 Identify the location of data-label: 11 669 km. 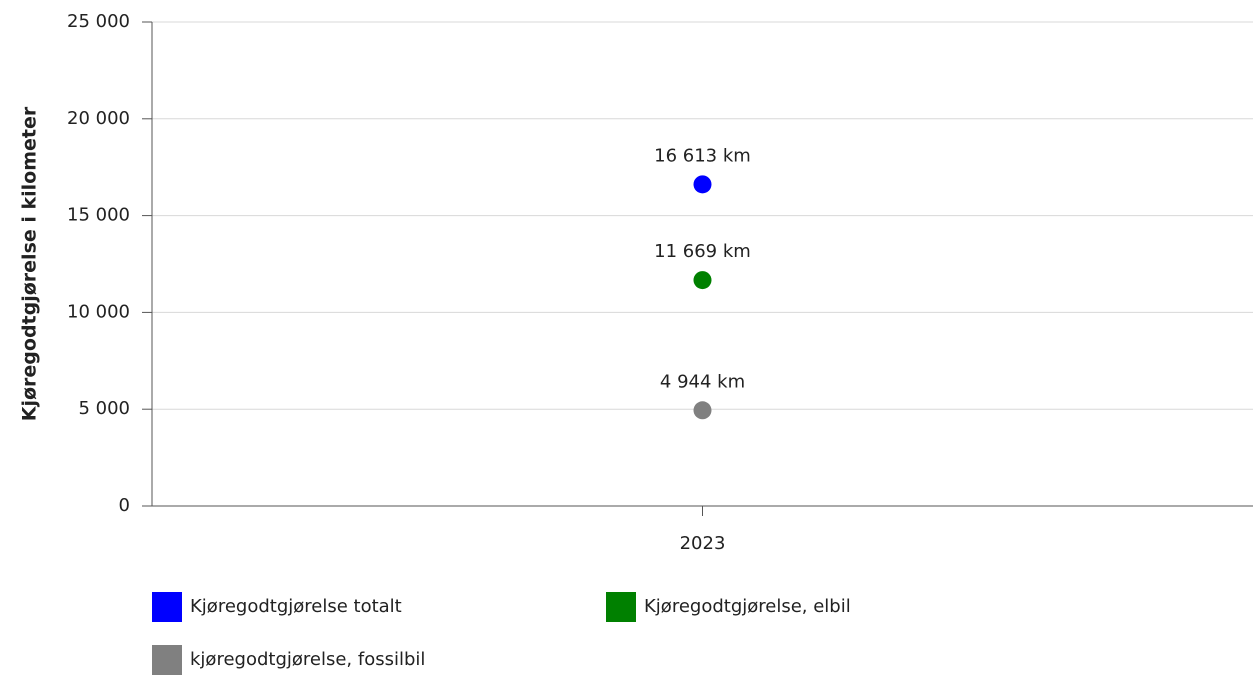
(702, 251).